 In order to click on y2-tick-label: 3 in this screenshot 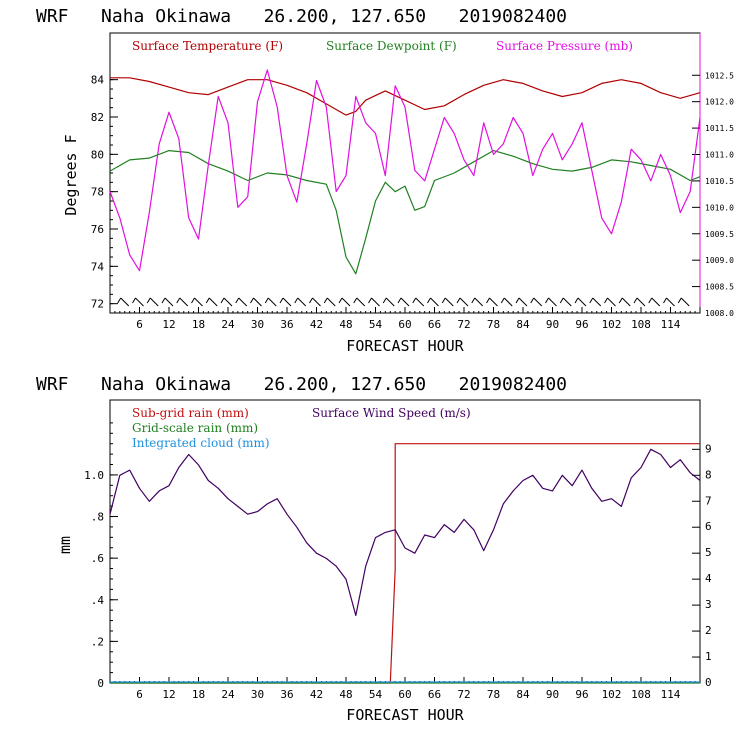, I will do `click(708, 604)`.